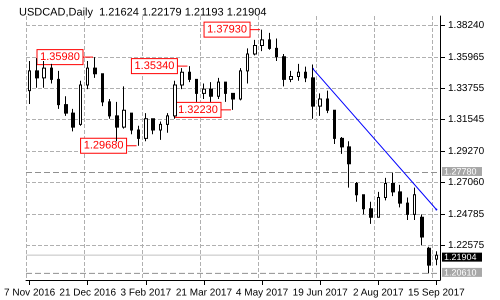  What do you see at coordinates (466, 25) in the screenshot?
I see `y-tick-label: 1.38240` at bounding box center [466, 25].